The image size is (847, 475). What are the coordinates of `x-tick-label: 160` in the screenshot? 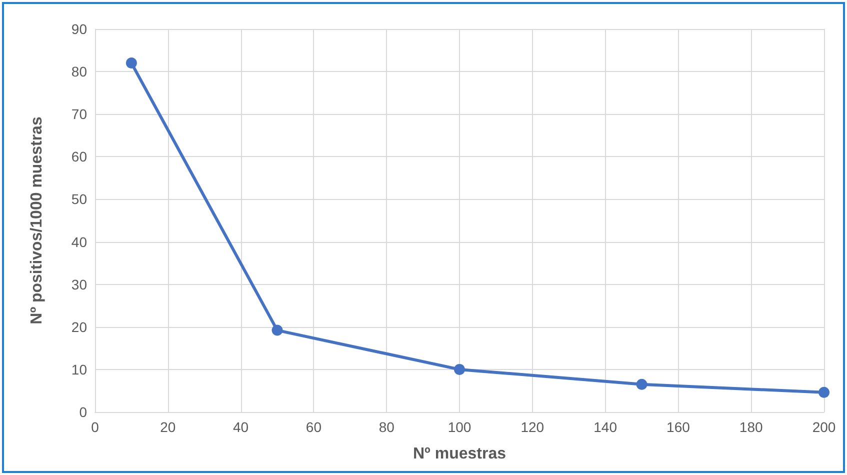 It's located at (678, 427).